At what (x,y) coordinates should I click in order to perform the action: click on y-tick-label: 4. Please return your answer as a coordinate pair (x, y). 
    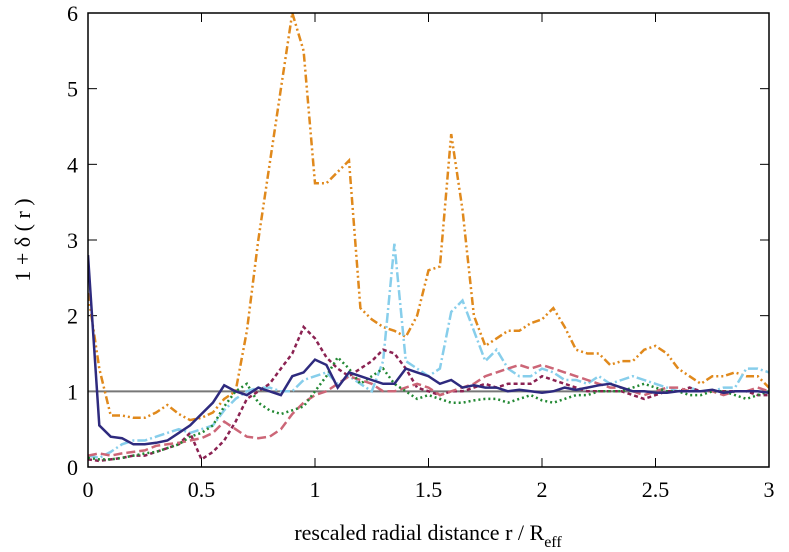
    Looking at the image, I should click on (72, 164).